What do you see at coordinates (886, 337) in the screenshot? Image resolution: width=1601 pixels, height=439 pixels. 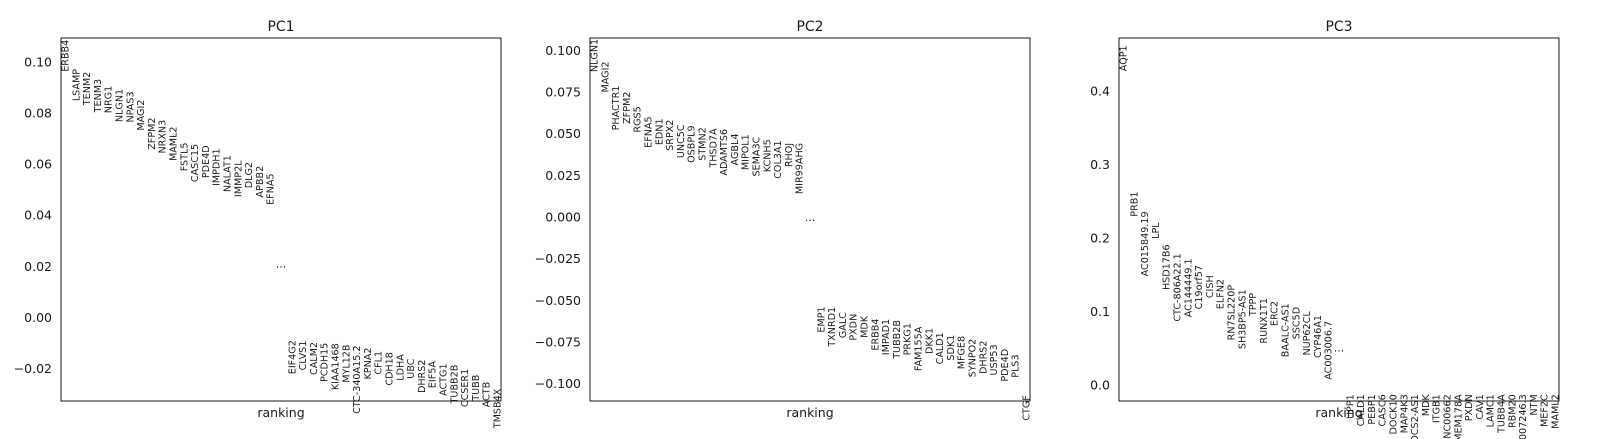 I see `gene-label: IMPAD1` at bounding box center [886, 337].